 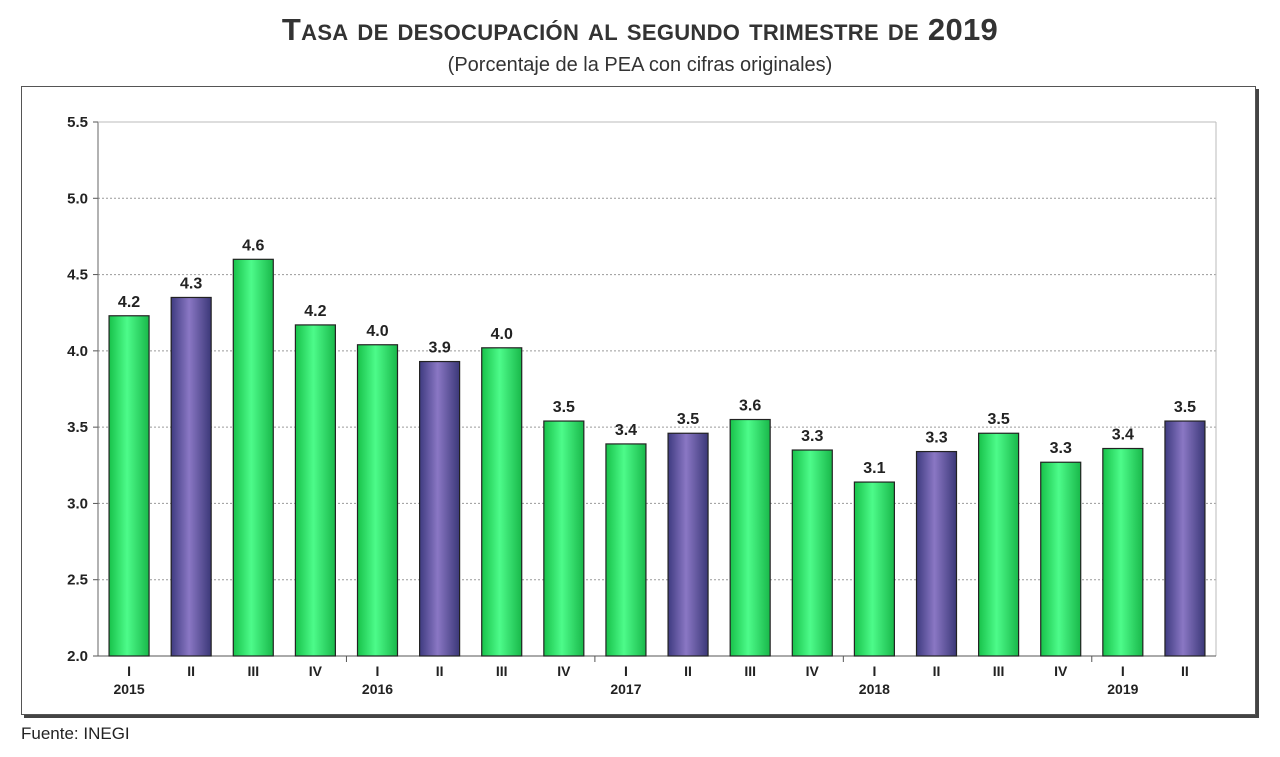 I want to click on y-tick-label: 4.5, so click(x=77, y=275).